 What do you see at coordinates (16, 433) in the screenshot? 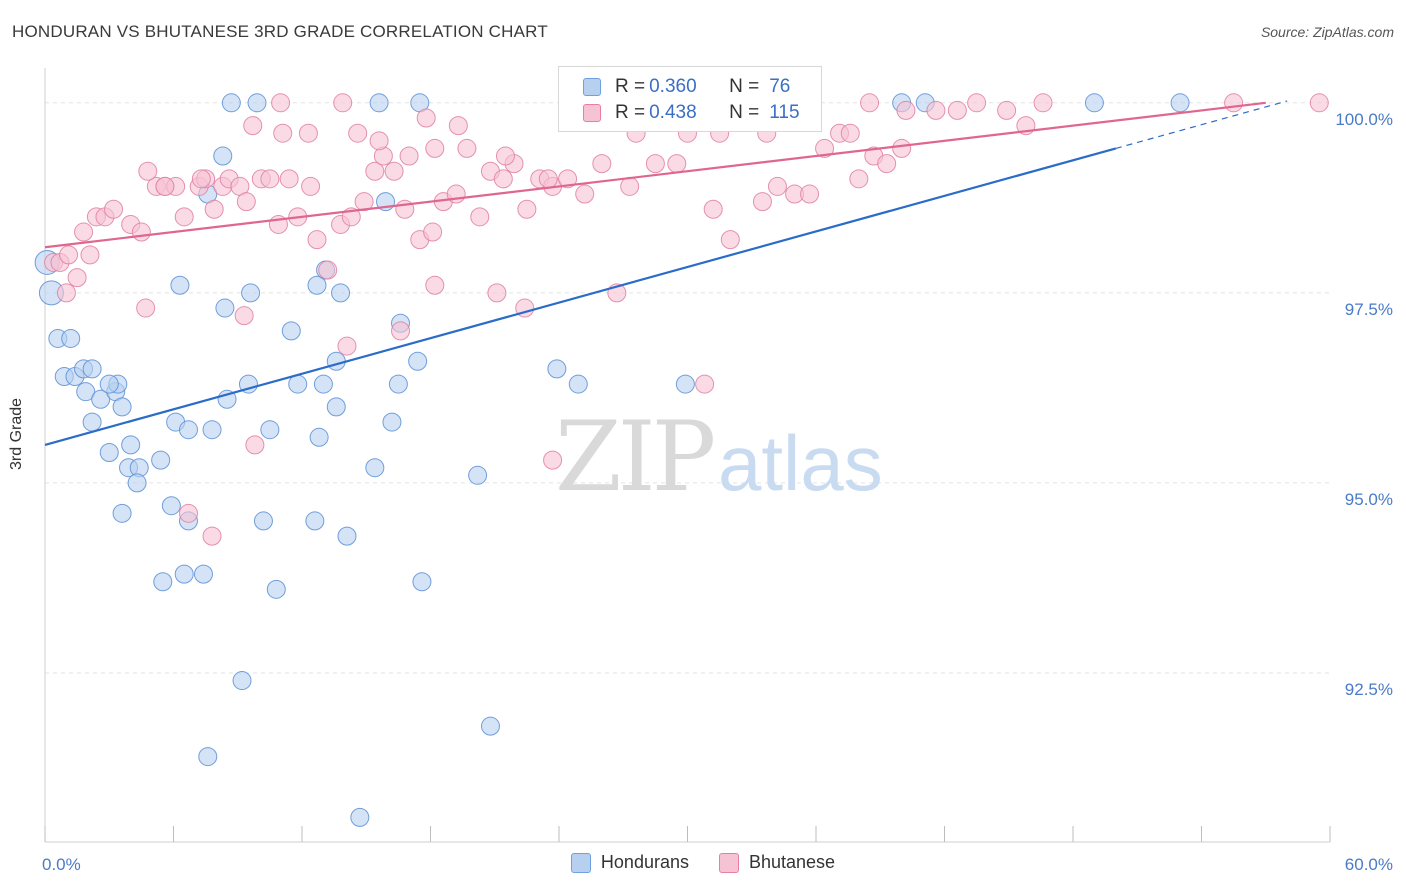
I see `y-axis-label: 3rd Grade` at bounding box center [16, 433].